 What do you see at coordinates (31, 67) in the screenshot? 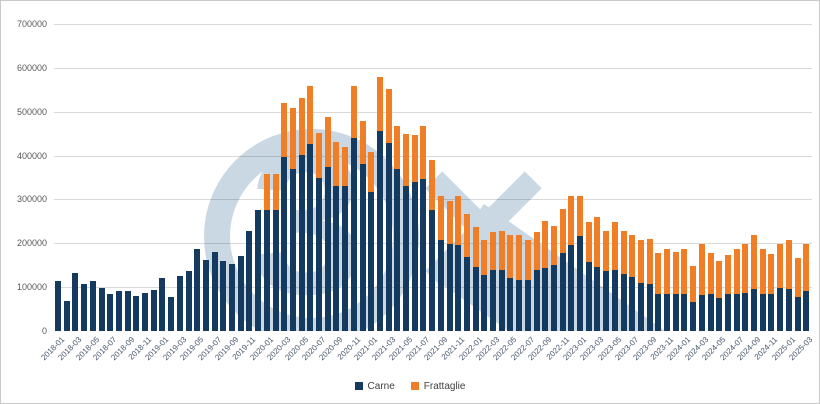
I see `y-tick-label: 600000` at bounding box center [31, 67].